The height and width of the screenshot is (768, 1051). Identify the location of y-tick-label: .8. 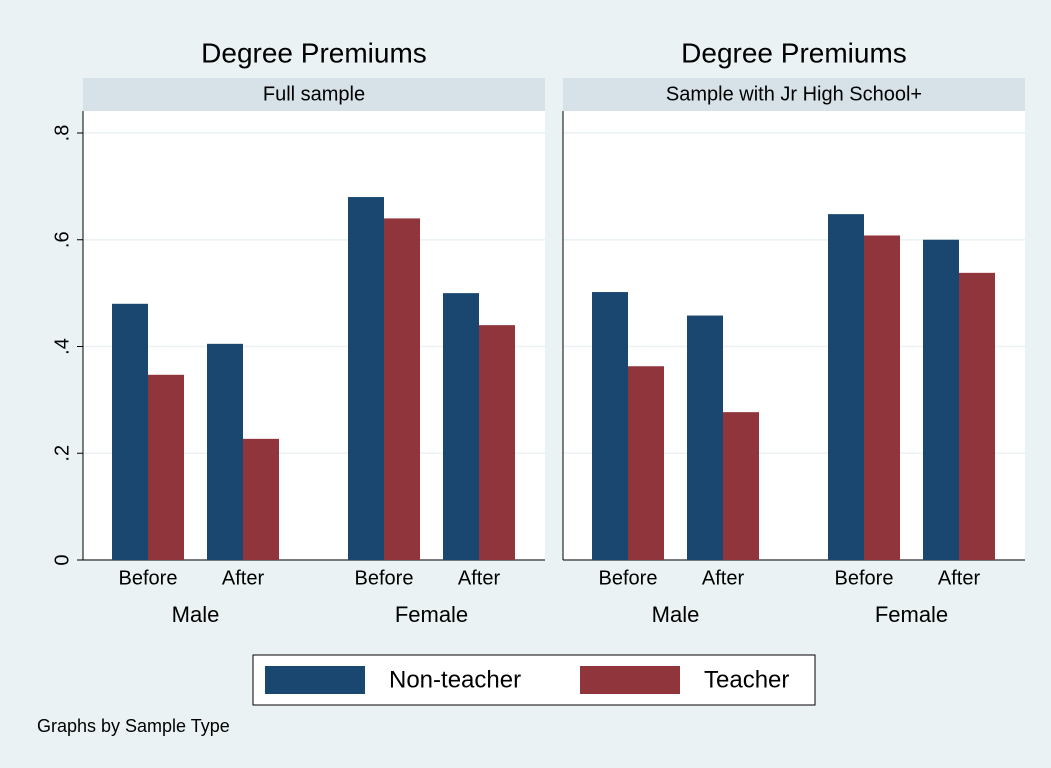
(62, 133).